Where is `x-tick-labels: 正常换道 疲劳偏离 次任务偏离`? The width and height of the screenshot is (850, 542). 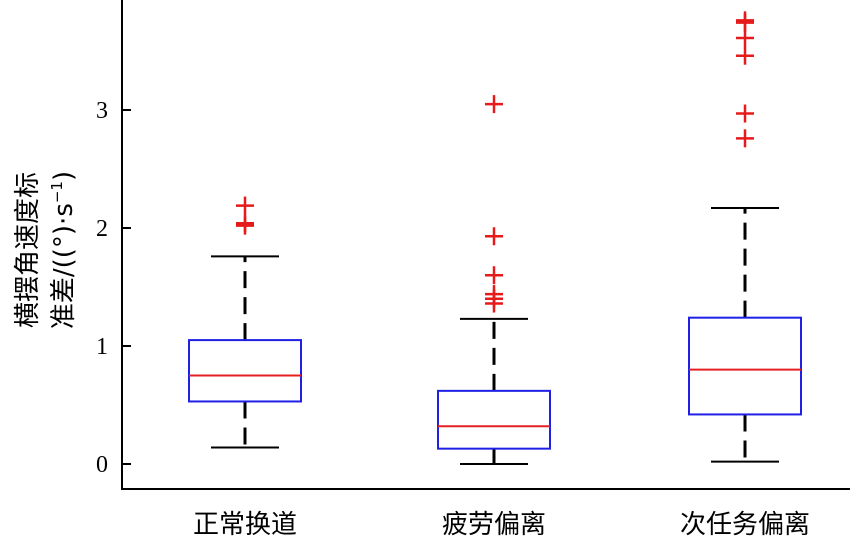 x-tick-labels: 正常换道 疲劳偏离 次任务偏离 is located at coordinates (501, 525).